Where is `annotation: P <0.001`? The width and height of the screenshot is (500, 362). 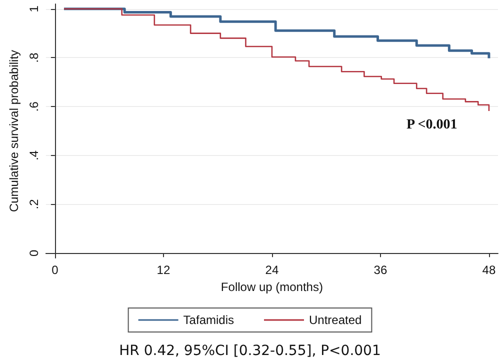 annotation: P <0.001 is located at coordinates (432, 125).